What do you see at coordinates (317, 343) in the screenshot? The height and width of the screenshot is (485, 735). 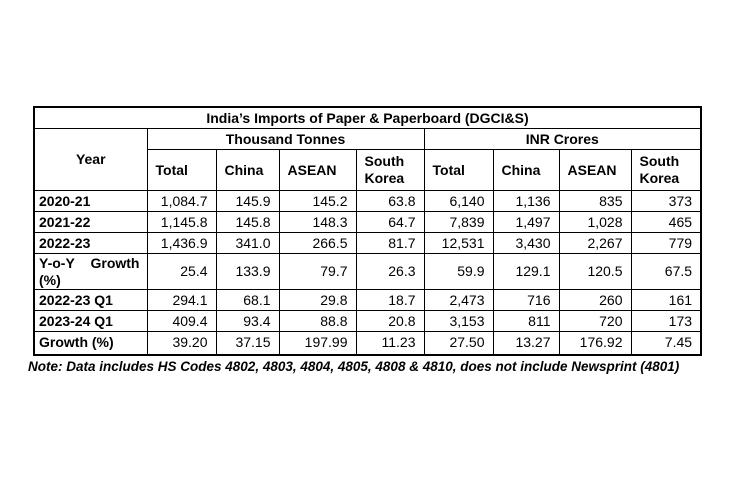 I see `cell-value: 197.99` at bounding box center [317, 343].